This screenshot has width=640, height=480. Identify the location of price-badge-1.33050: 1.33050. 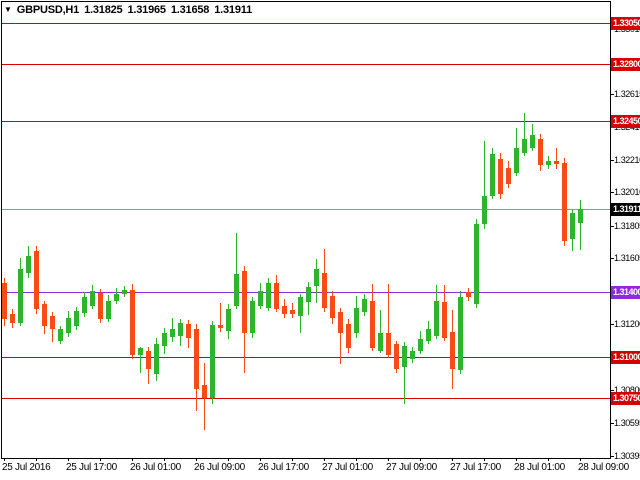
(625, 23).